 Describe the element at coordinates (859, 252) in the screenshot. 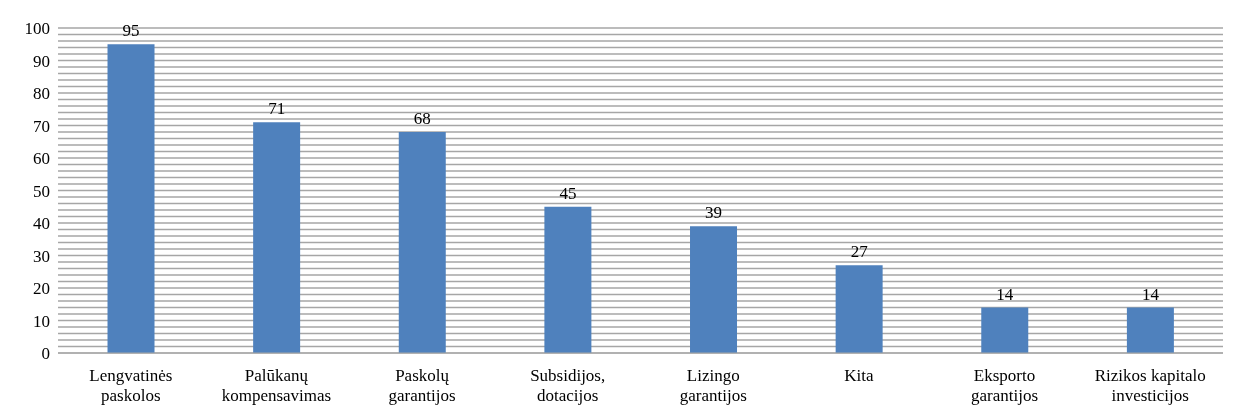

I see `data-label: 27` at that location.